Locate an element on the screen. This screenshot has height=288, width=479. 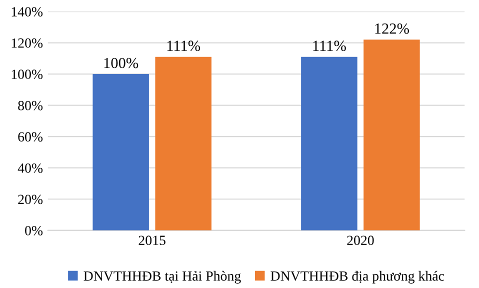
y-tick-label: 40% is located at coordinates (30, 168).